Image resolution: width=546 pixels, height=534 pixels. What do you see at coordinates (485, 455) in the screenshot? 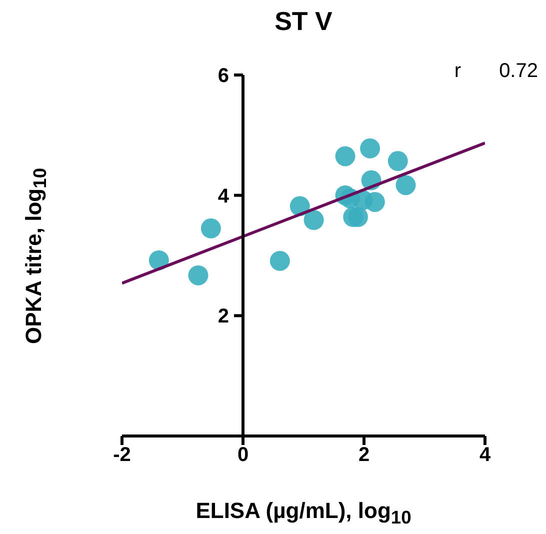
I see `x-tick-label: 4` at bounding box center [485, 455].